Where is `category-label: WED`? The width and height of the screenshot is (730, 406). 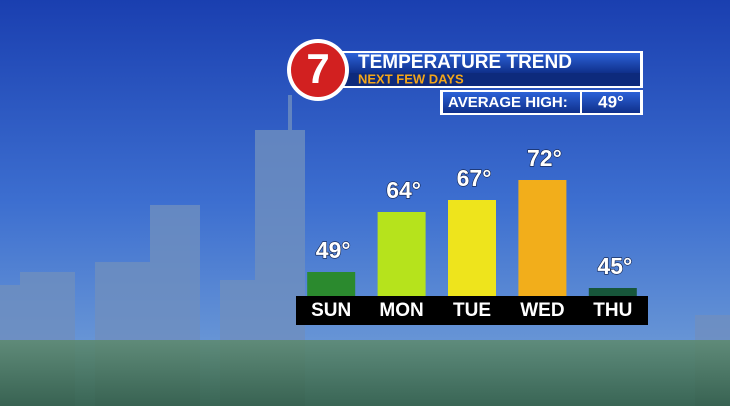 category-label: WED is located at coordinates (542, 310).